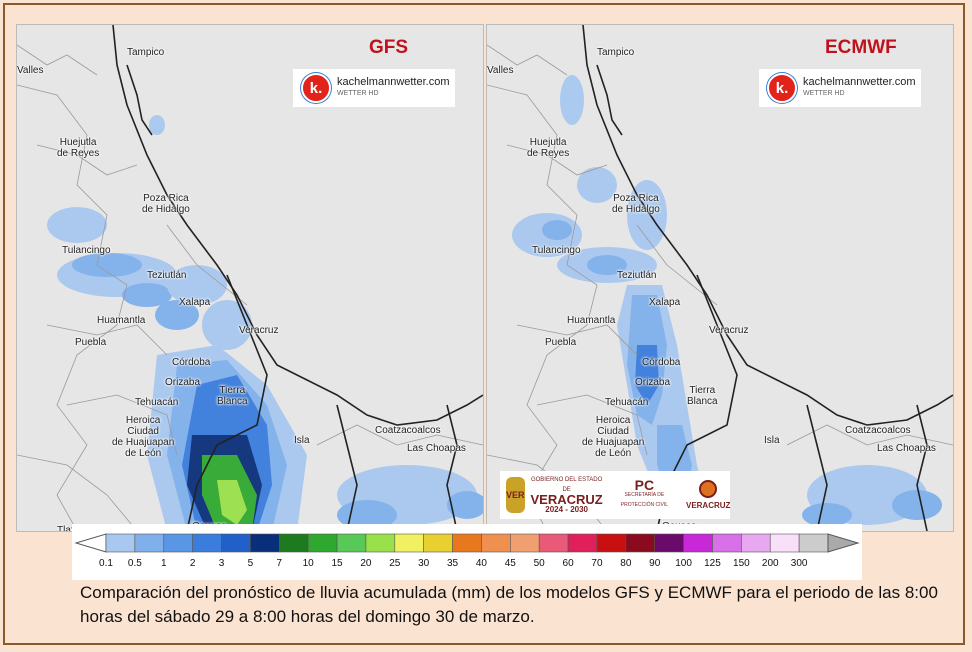 The width and height of the screenshot is (972, 652). What do you see at coordinates (250, 563) in the screenshot?
I see `legend-tick-label: 5` at bounding box center [250, 563].